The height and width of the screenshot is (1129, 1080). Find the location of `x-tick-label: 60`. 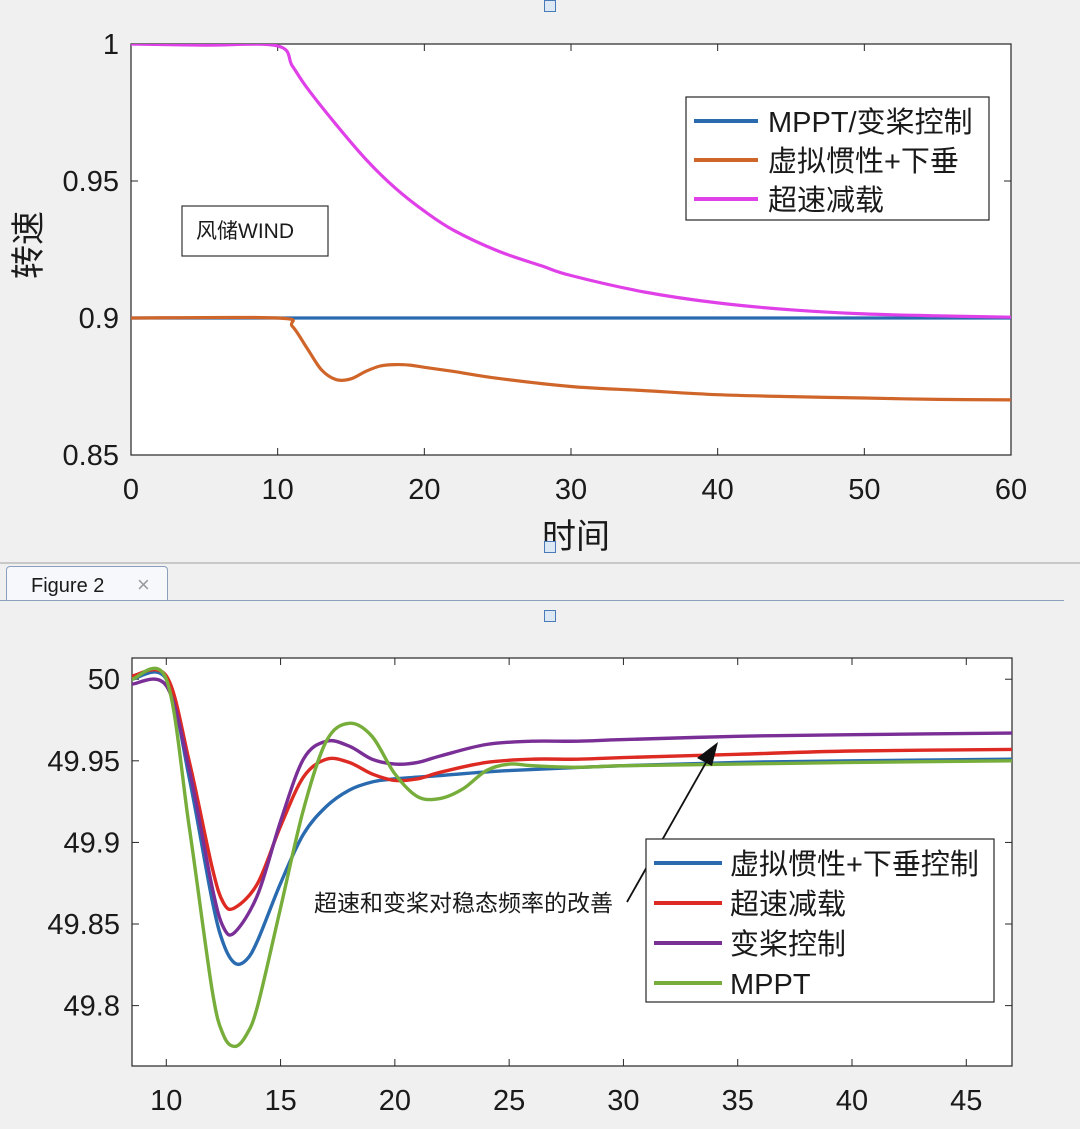

x-tick-label: 60 is located at coordinates (1011, 490).